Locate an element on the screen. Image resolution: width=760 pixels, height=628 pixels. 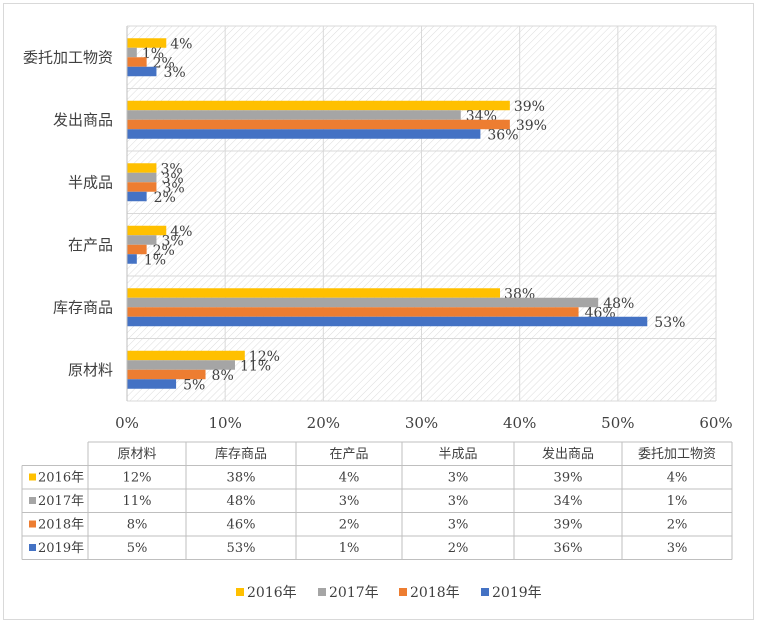
data-label: 36% is located at coordinates (502, 135).